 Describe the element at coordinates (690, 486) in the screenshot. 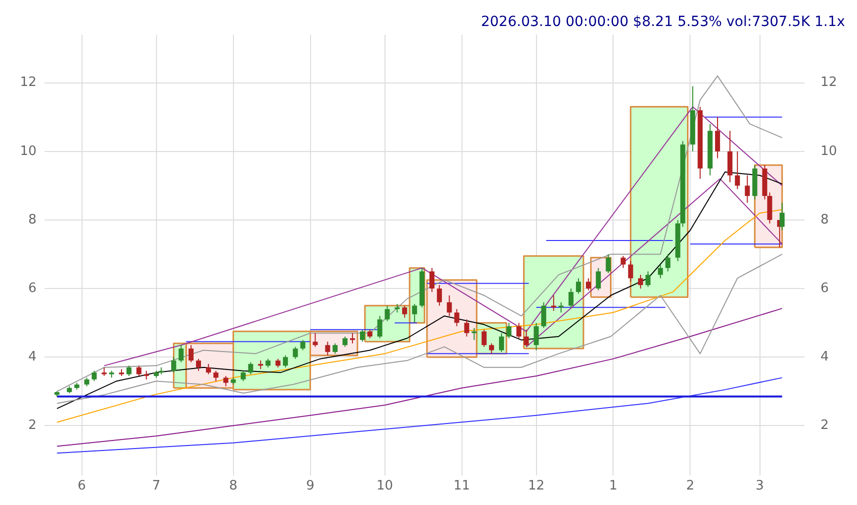

I see `x-tick-label: 2` at that location.